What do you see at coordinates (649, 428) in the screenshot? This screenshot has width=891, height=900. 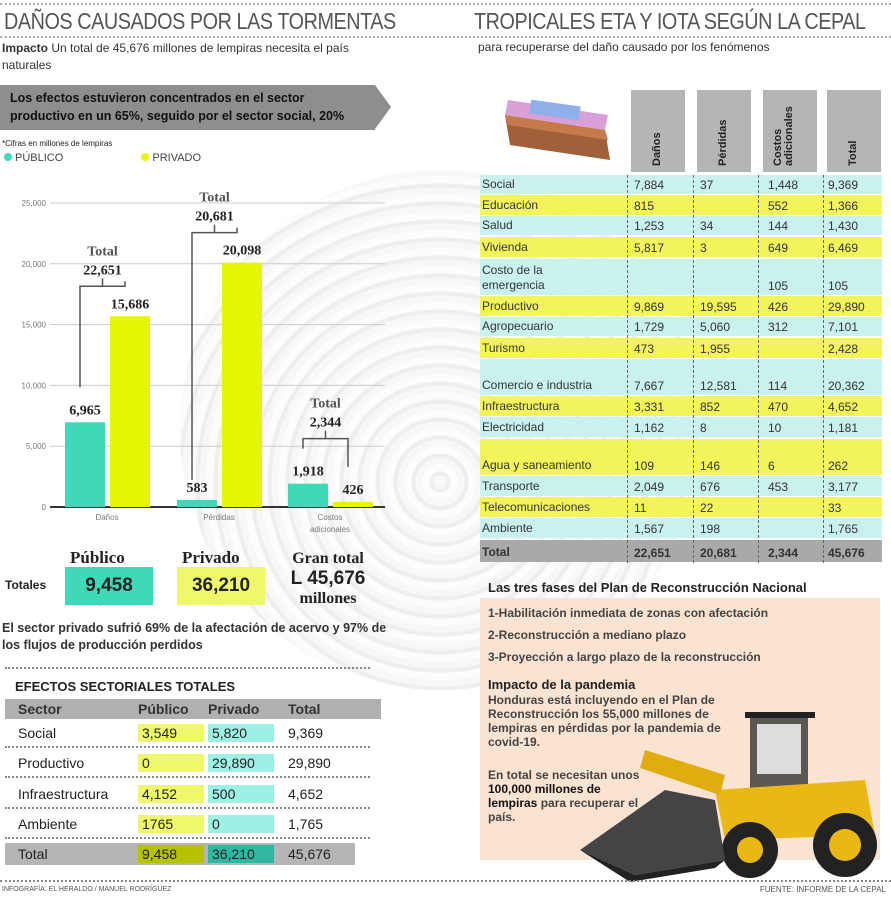 I see `cepal-cell: 1,162` at bounding box center [649, 428].